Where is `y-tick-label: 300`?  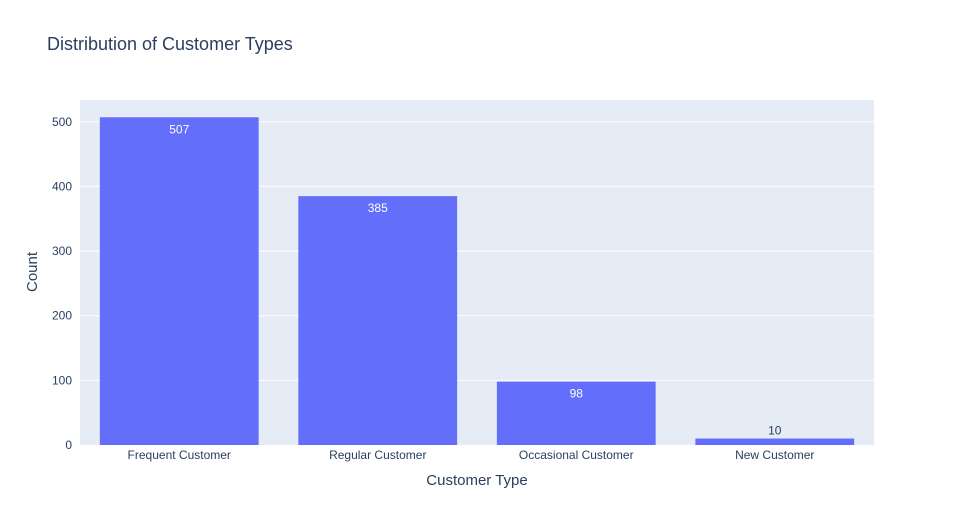
y-tick-label: 300 is located at coordinates (62, 251).